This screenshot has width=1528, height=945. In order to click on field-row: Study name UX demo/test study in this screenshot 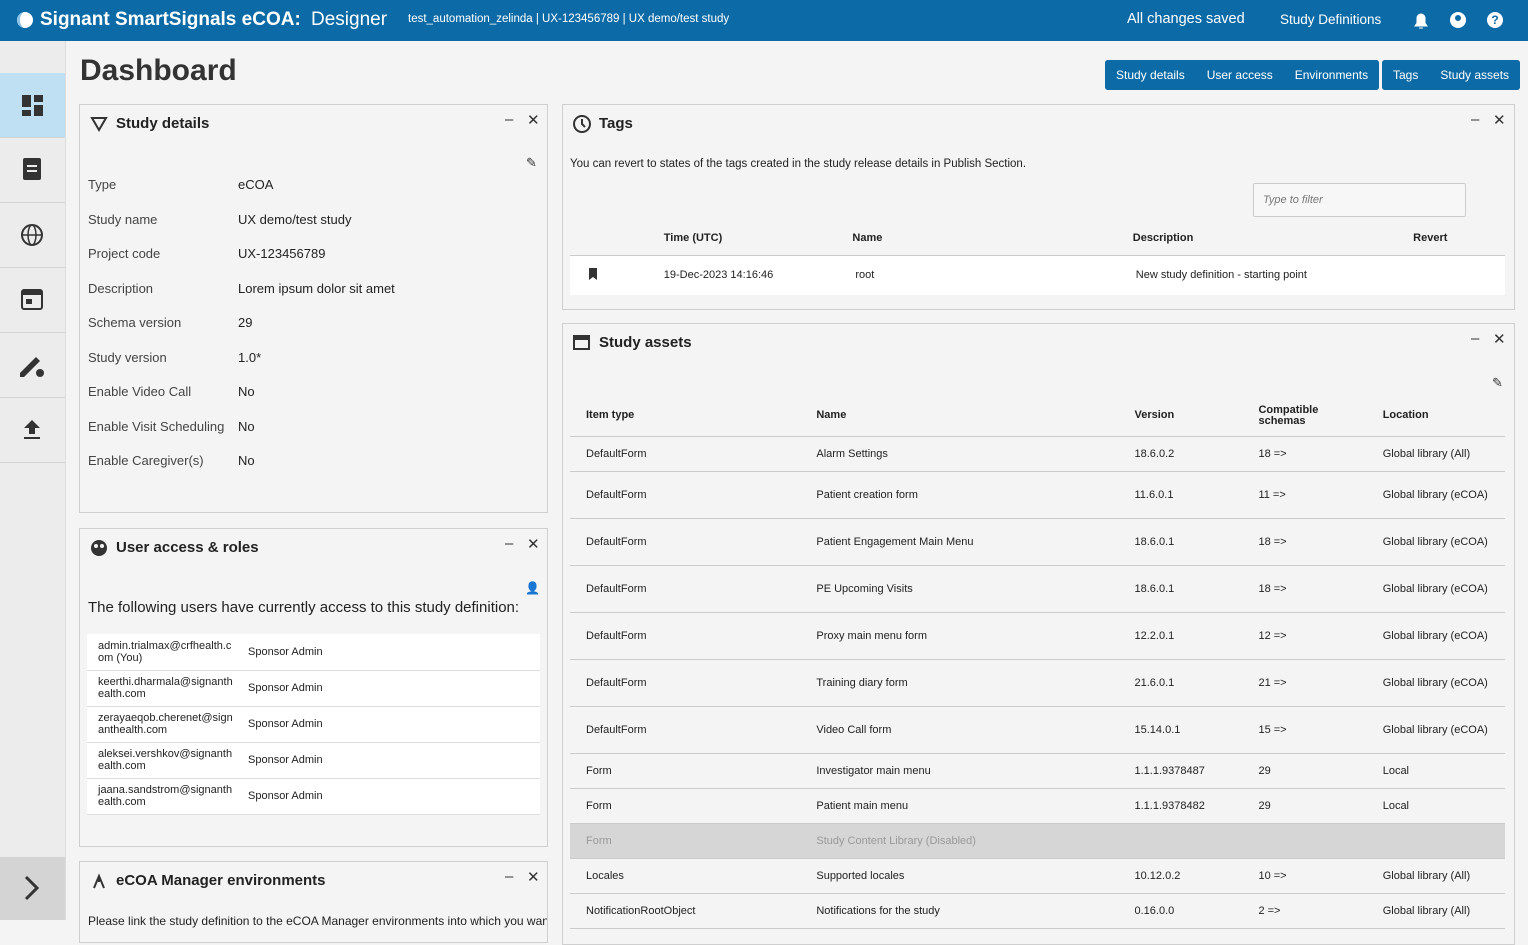, I will do `click(313, 225)`.